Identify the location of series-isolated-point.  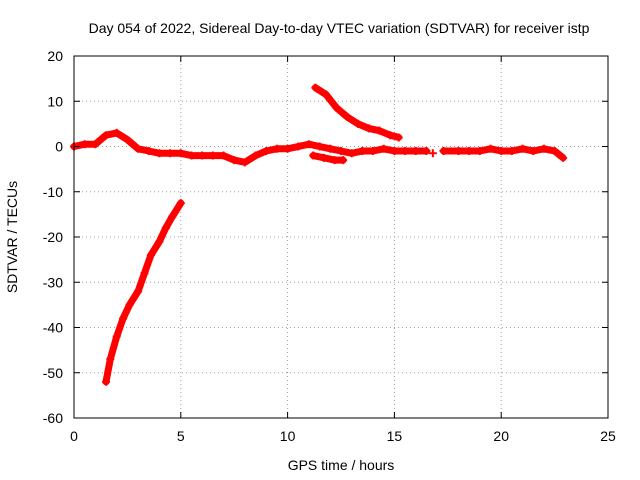
(432, 153).